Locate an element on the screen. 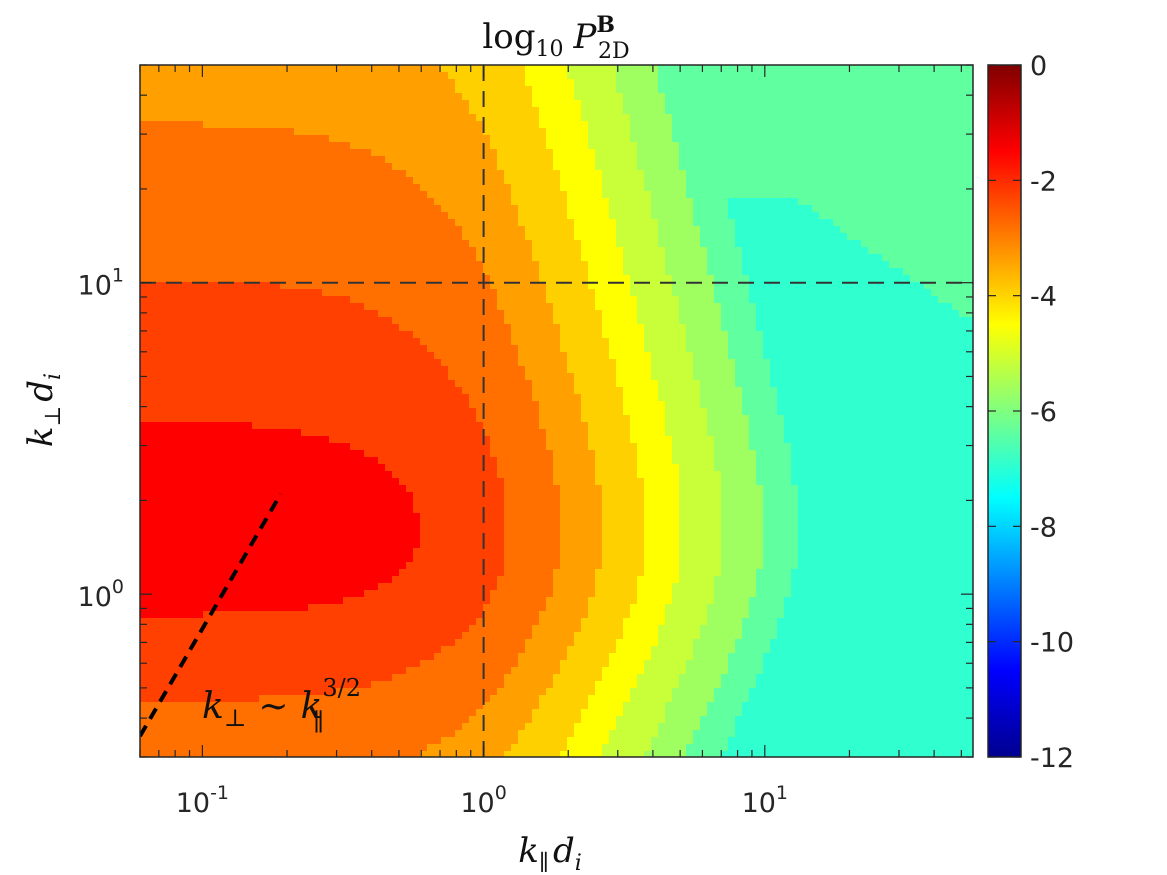 This screenshot has height=875, width=1167. x-tick-label: 101 is located at coordinates (765, 800).